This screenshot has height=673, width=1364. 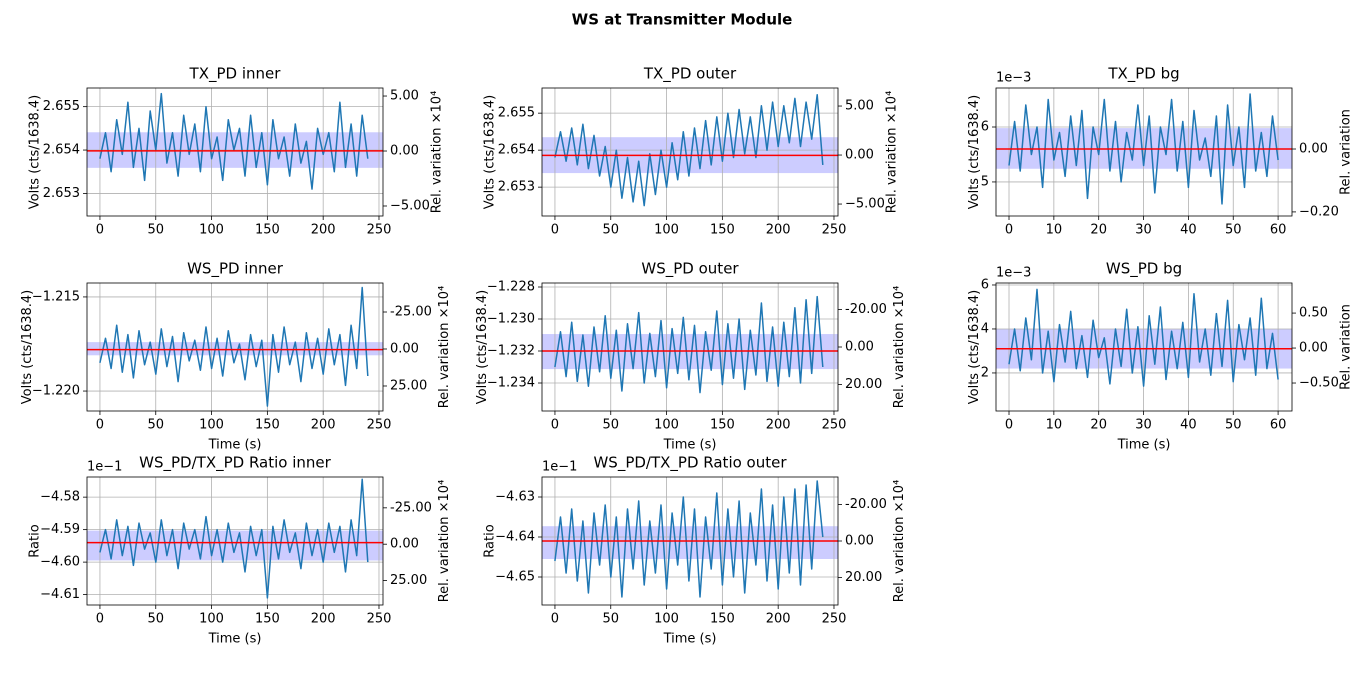 I want to click on y-tick-label: −4.63, so click(x=515, y=497).